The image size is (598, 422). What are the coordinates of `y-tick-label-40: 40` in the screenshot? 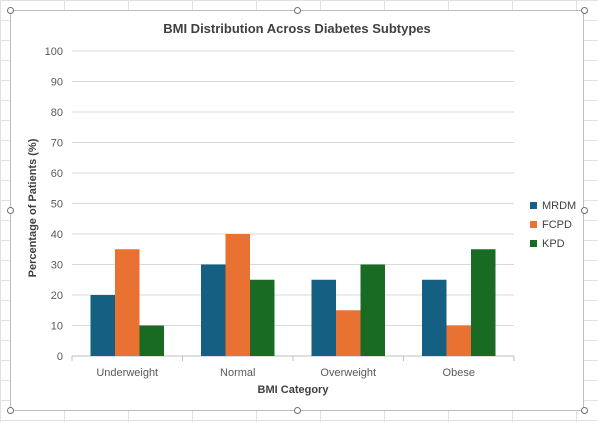 It's located at (57, 235).